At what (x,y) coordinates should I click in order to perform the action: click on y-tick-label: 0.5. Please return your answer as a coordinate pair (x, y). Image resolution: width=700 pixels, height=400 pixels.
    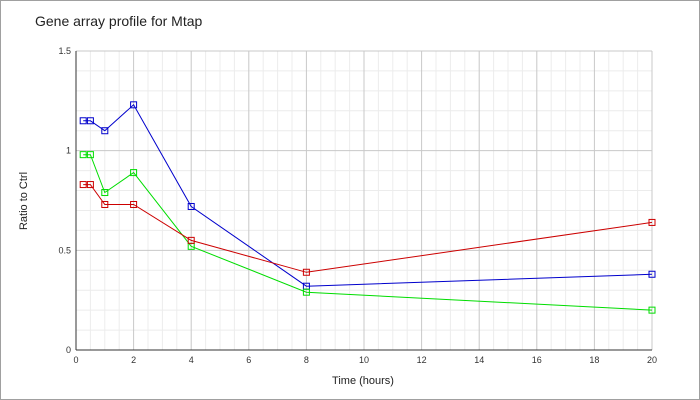
    Looking at the image, I should click on (64, 250).